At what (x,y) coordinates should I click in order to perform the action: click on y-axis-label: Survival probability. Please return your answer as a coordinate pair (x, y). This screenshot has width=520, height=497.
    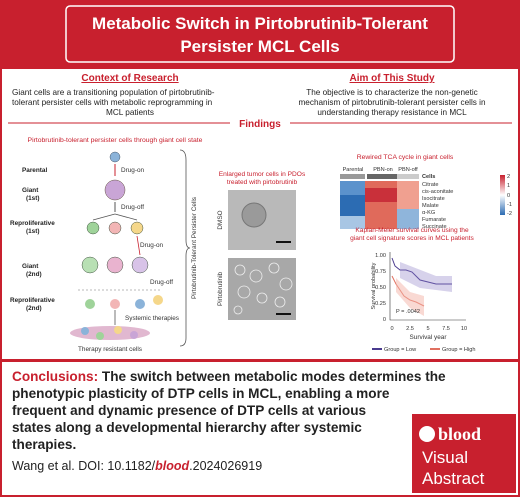
    Looking at the image, I should click on (374, 285).